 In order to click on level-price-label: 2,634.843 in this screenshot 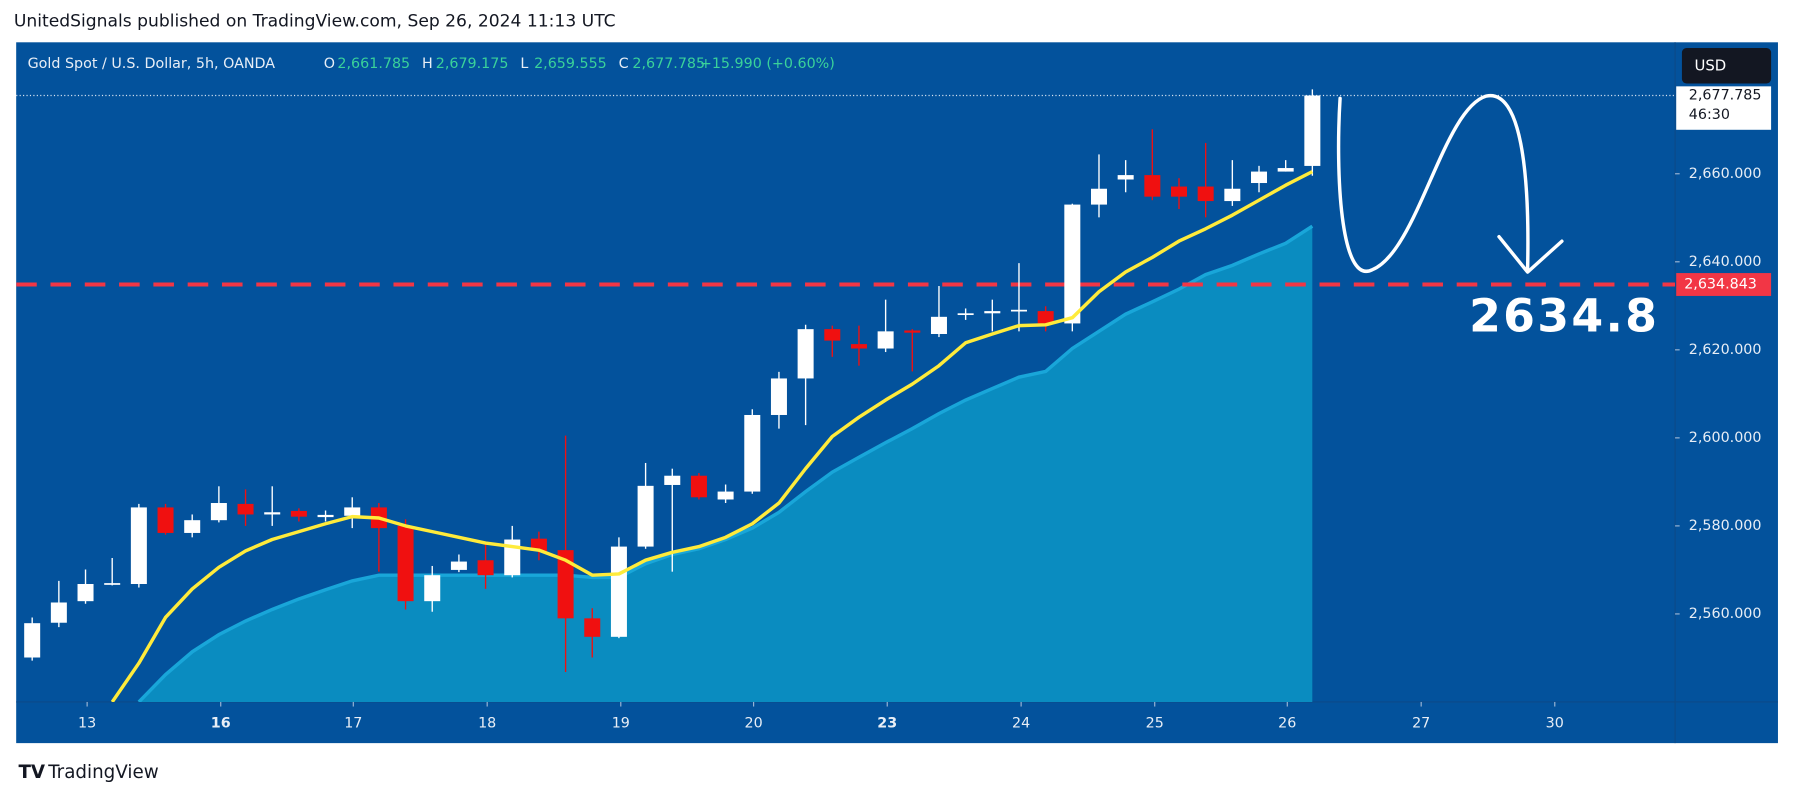, I will do `click(1720, 285)`.